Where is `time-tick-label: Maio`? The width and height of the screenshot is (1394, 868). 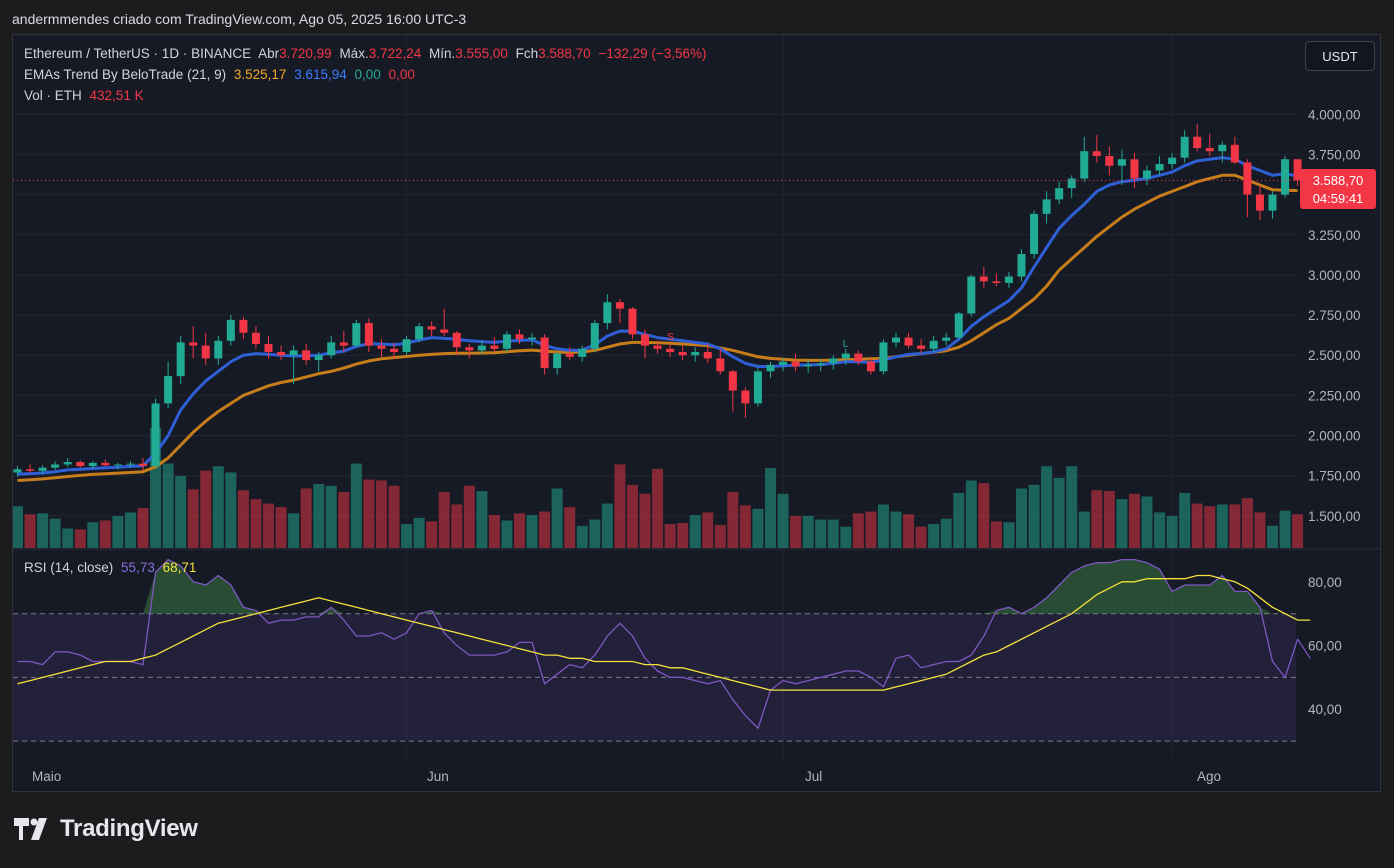 time-tick-label: Maio is located at coordinates (46, 776).